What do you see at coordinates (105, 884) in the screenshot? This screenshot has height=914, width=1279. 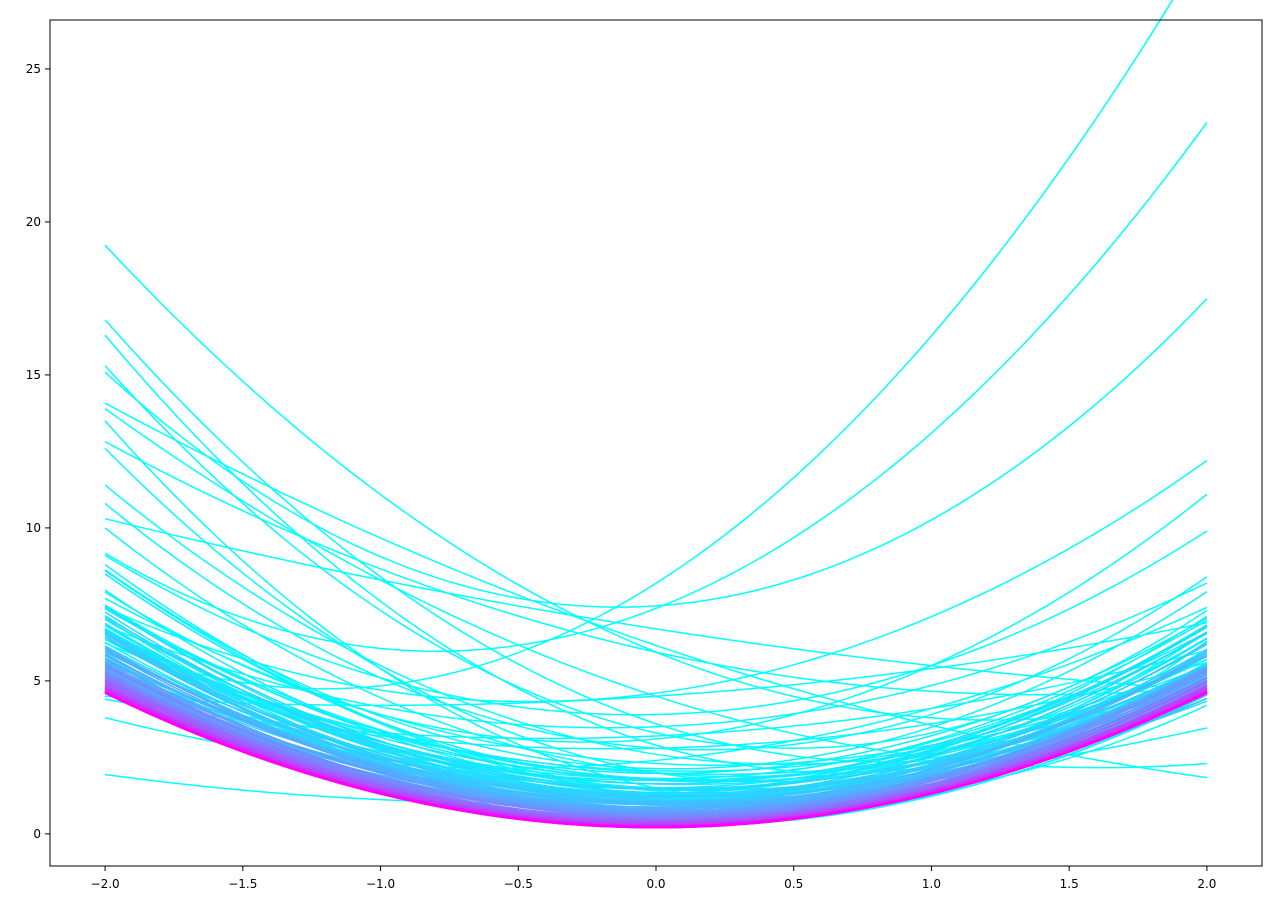 I see `x-tick-label: −2.0` at bounding box center [105, 884].